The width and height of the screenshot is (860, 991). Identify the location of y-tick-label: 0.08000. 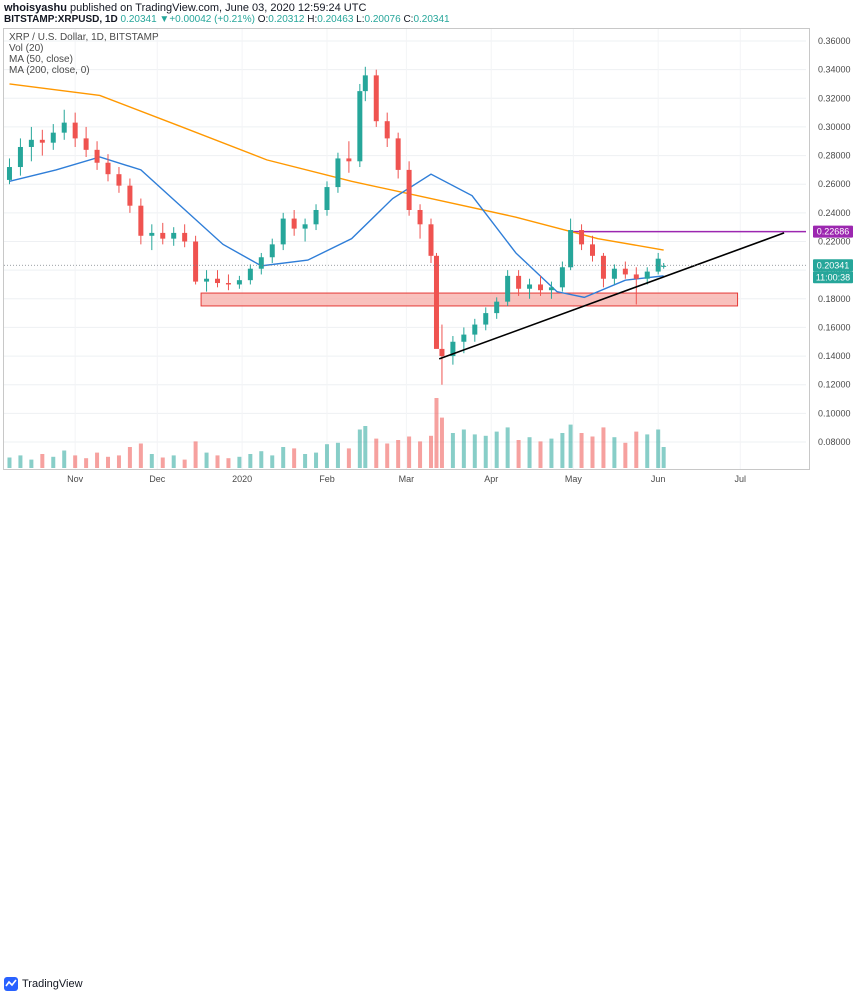
(834, 442).